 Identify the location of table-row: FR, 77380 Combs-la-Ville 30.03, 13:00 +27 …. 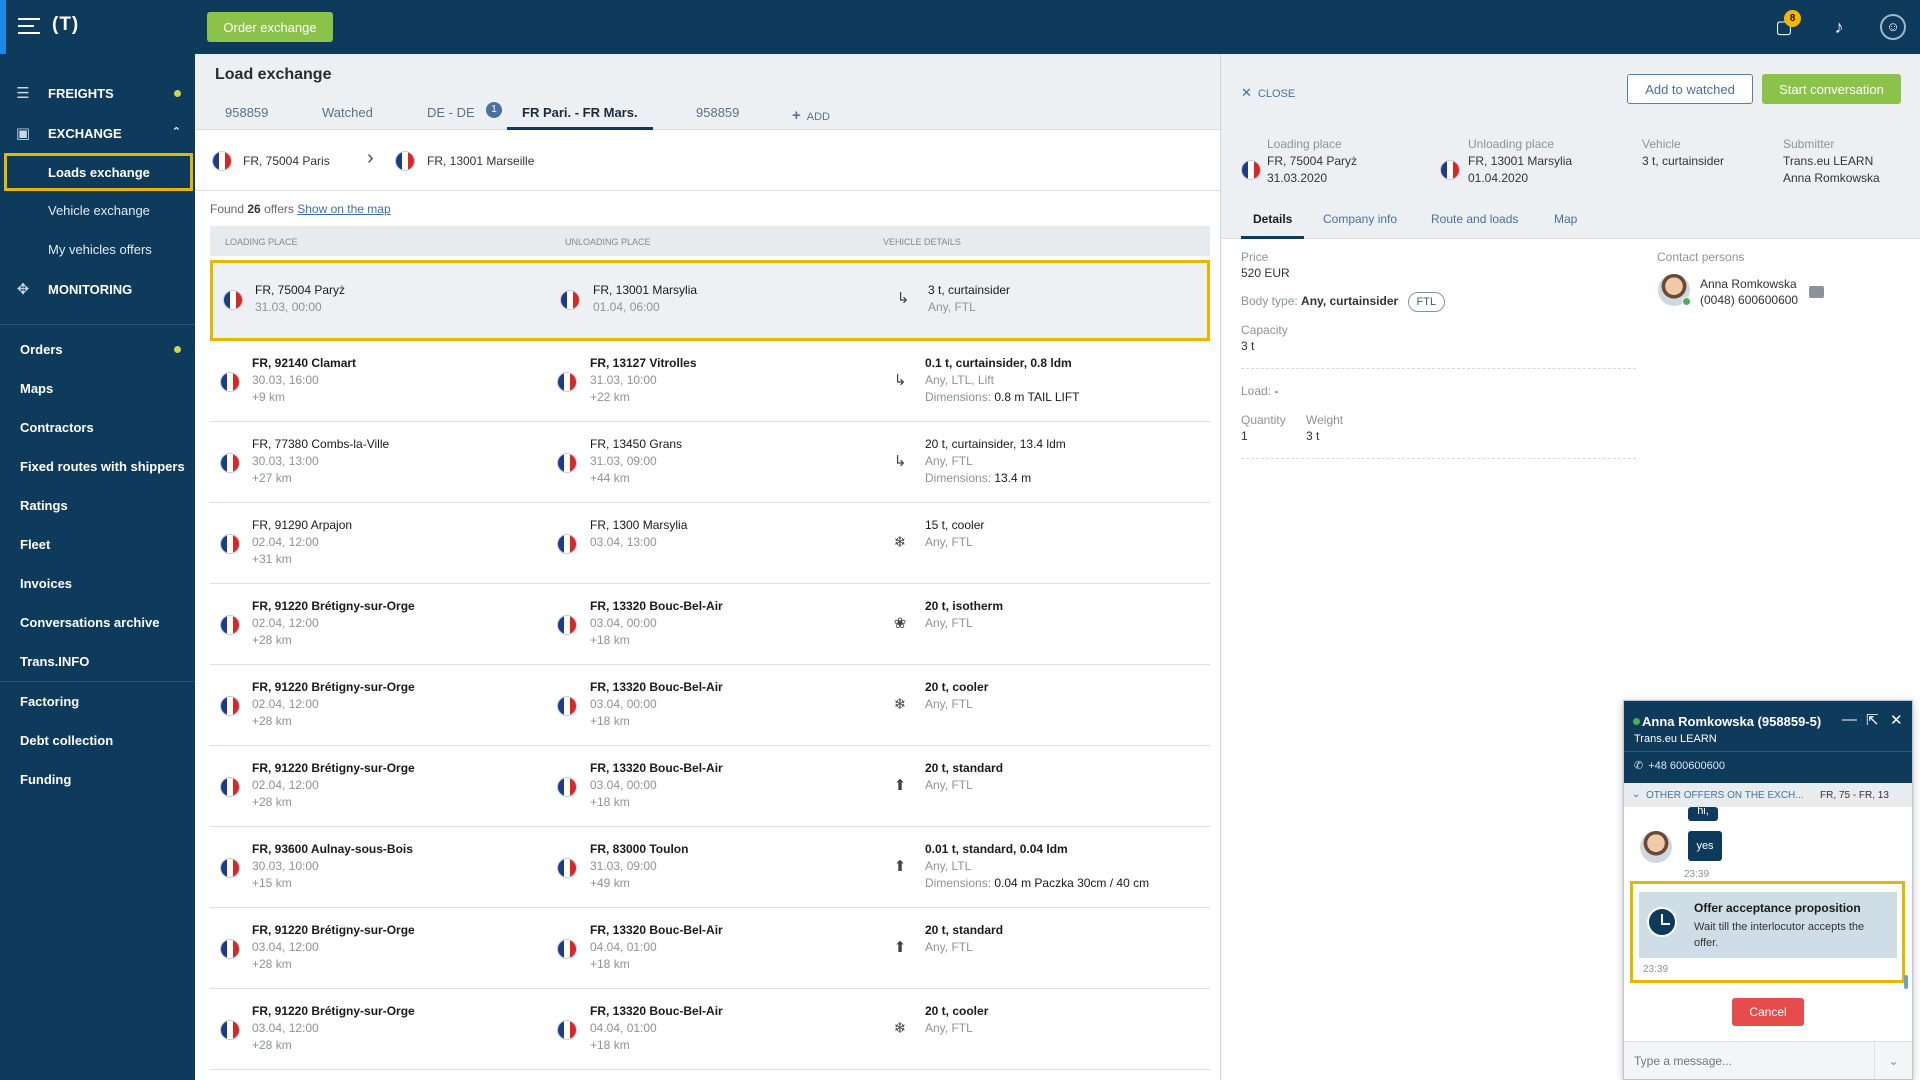
(710, 462).